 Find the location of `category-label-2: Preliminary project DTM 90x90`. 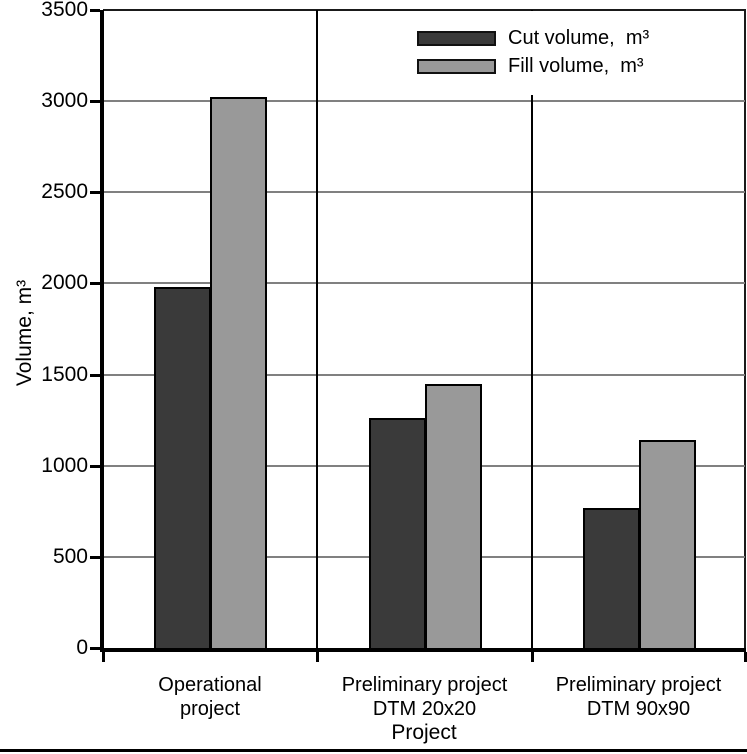

category-label-2: Preliminary project DTM 90x90 is located at coordinates (638, 697).